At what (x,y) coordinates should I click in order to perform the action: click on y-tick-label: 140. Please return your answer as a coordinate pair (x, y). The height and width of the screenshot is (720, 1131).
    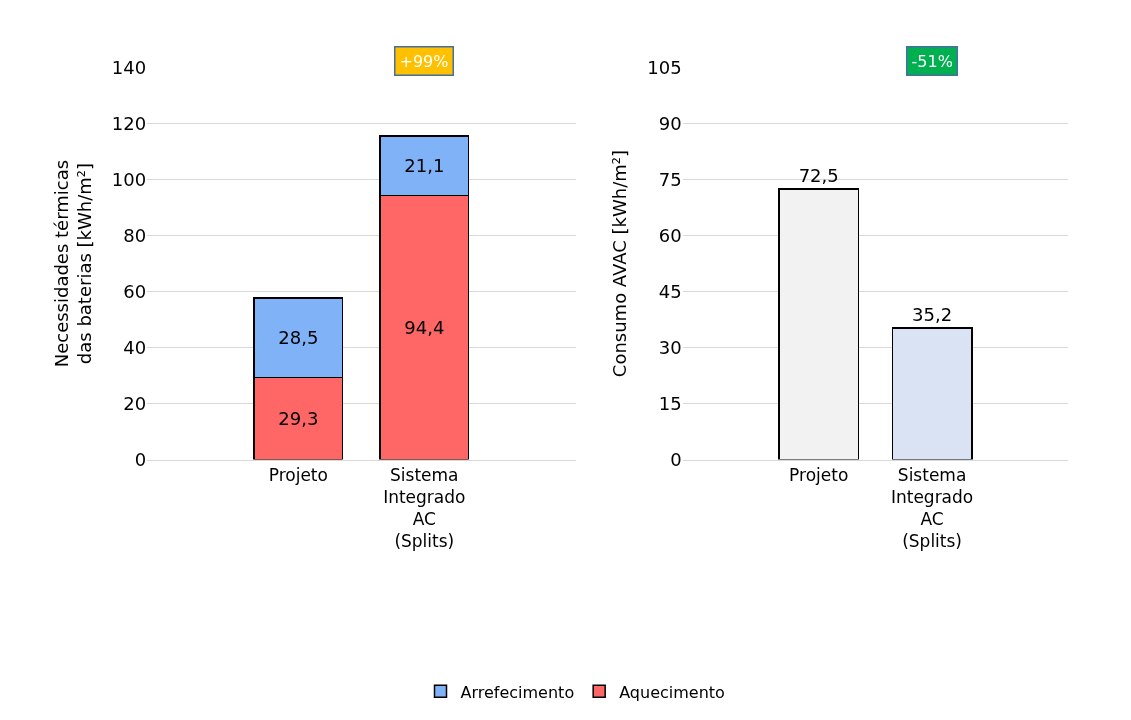
    Looking at the image, I should click on (129, 67).